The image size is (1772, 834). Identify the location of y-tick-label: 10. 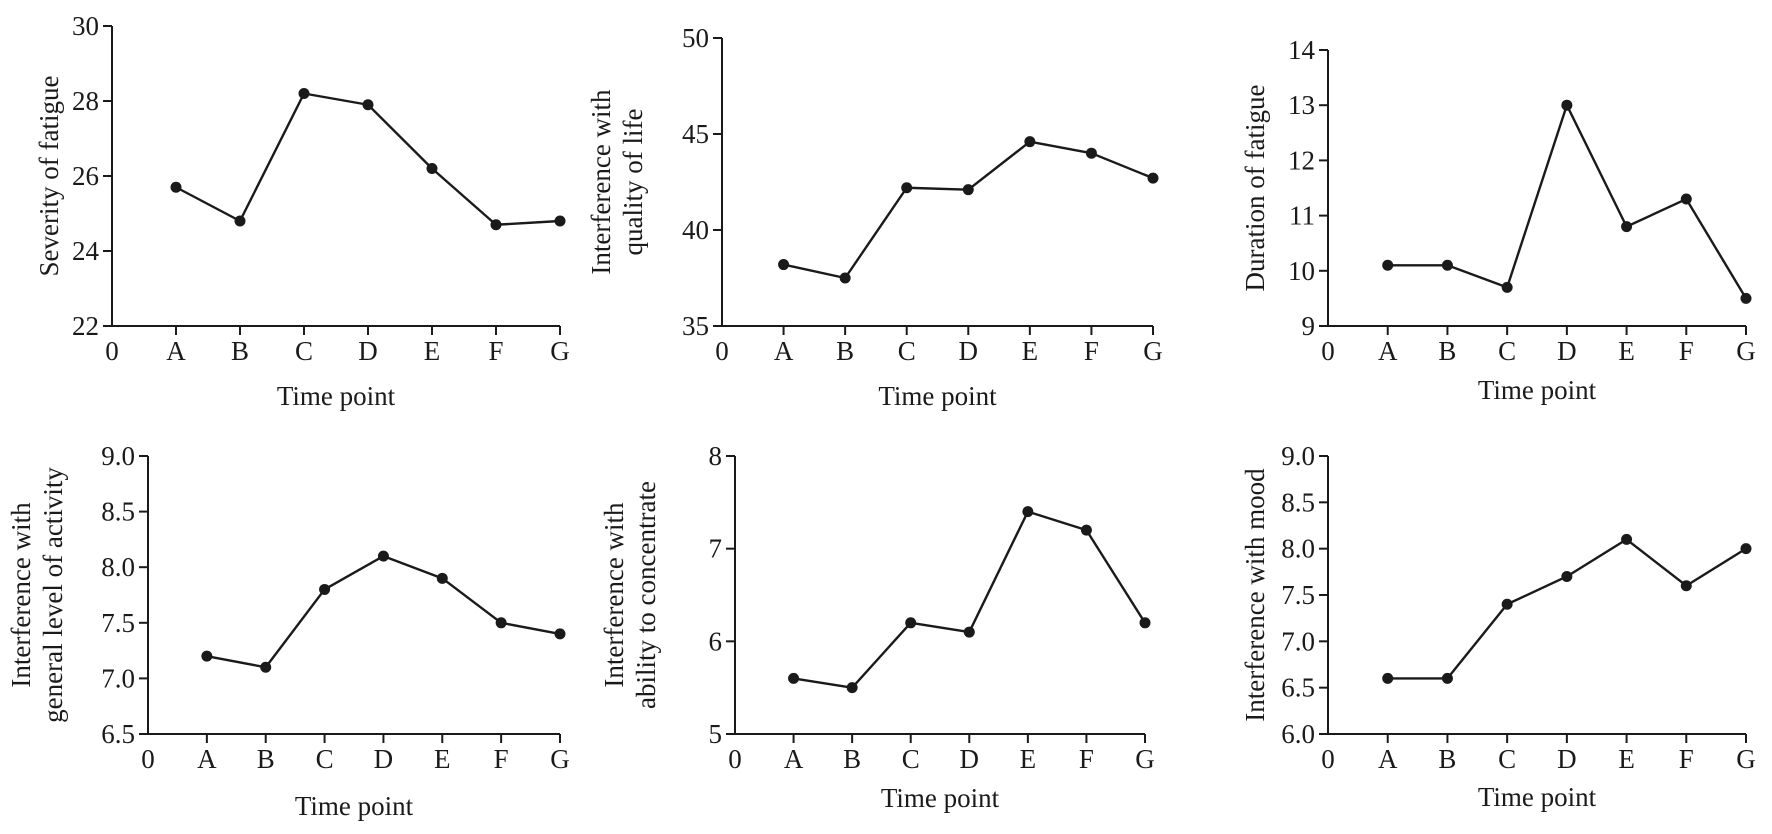
(1301, 271).